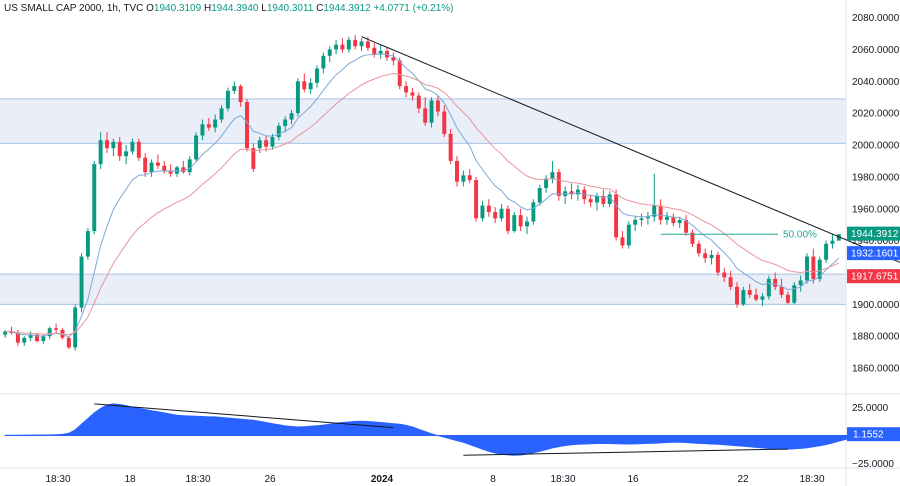  What do you see at coordinates (434, 429) in the screenshot?
I see `oscillator-area` at bounding box center [434, 429].